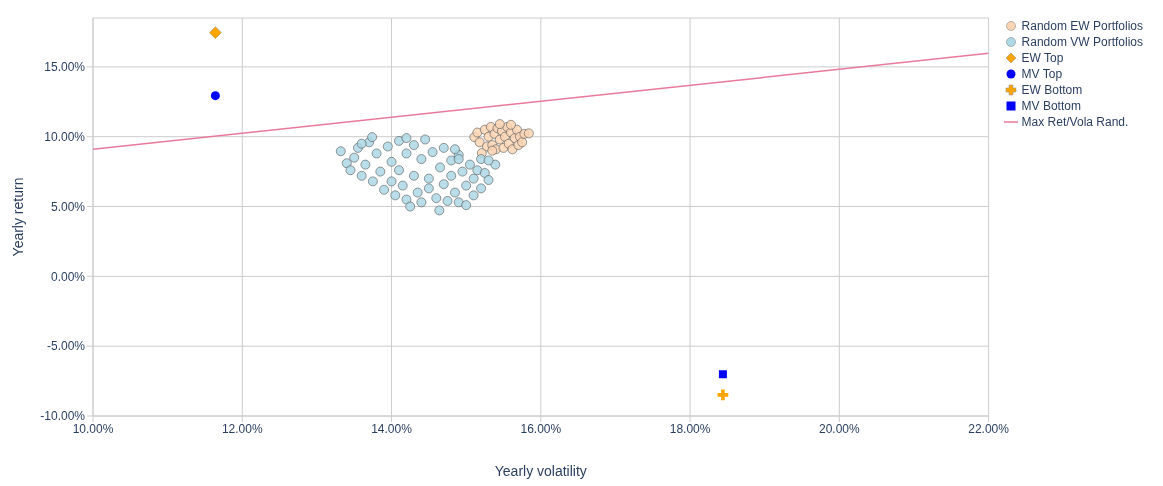  I want to click on x-tick-label: 20.00%, so click(839, 428).